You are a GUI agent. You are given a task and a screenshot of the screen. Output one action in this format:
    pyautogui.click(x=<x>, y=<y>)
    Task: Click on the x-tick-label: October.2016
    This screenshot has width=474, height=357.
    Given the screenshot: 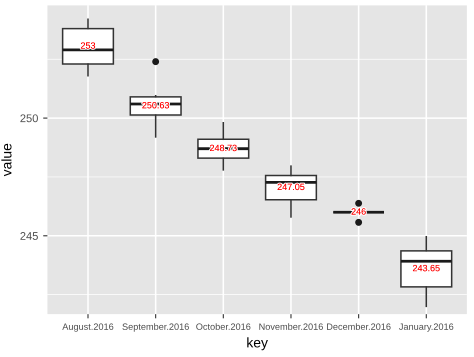 What is the action you would take?
    pyautogui.click(x=223, y=326)
    